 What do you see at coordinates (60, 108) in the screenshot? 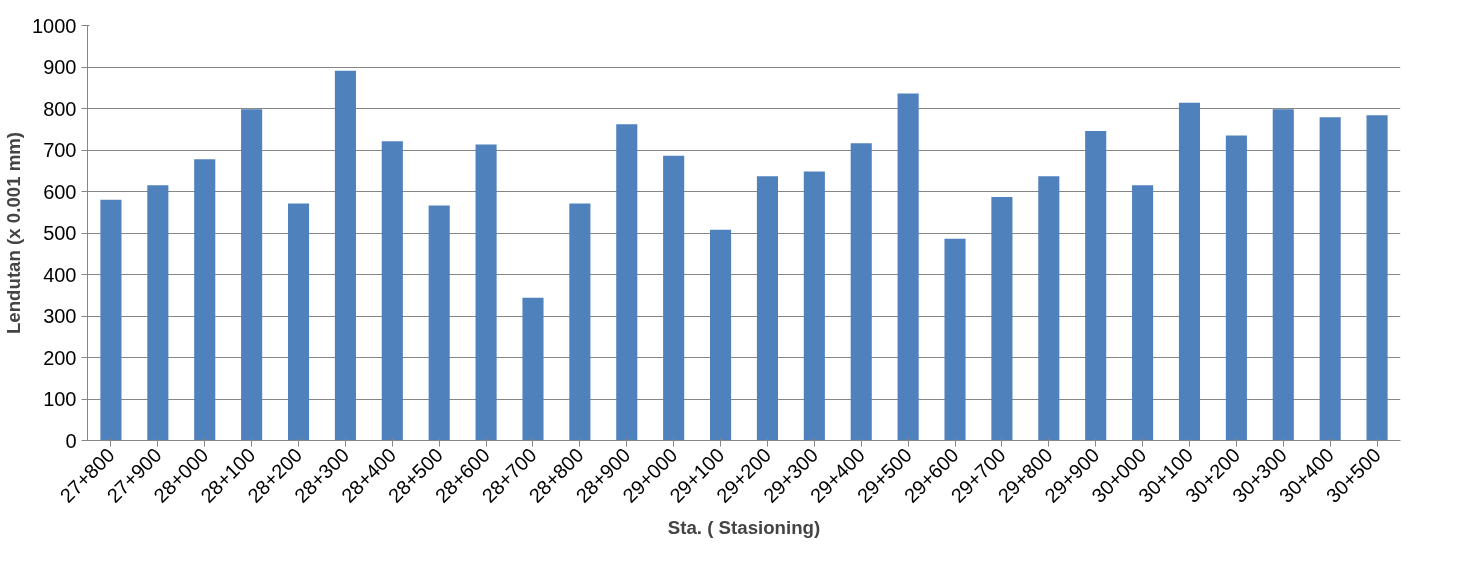
I see `y-tick-label: 800` at bounding box center [60, 108].